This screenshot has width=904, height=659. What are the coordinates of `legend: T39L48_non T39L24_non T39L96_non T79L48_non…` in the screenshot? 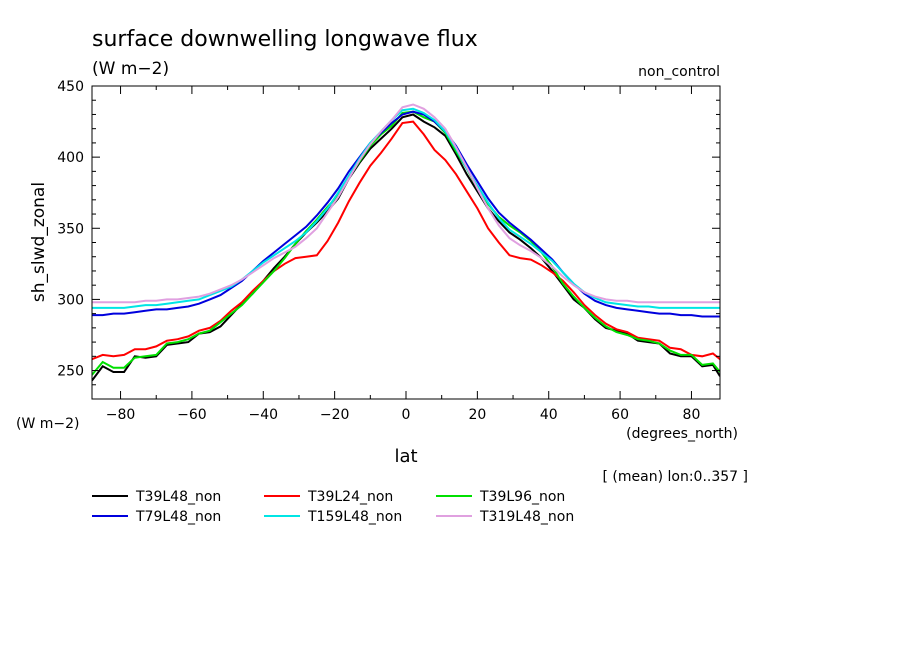 It's located at (333, 507).